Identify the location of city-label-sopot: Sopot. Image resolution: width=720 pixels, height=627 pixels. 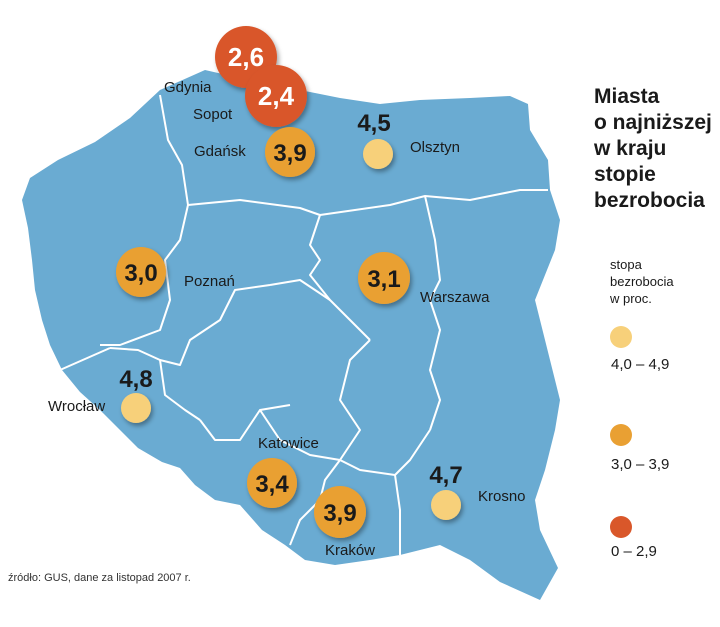
(213, 114).